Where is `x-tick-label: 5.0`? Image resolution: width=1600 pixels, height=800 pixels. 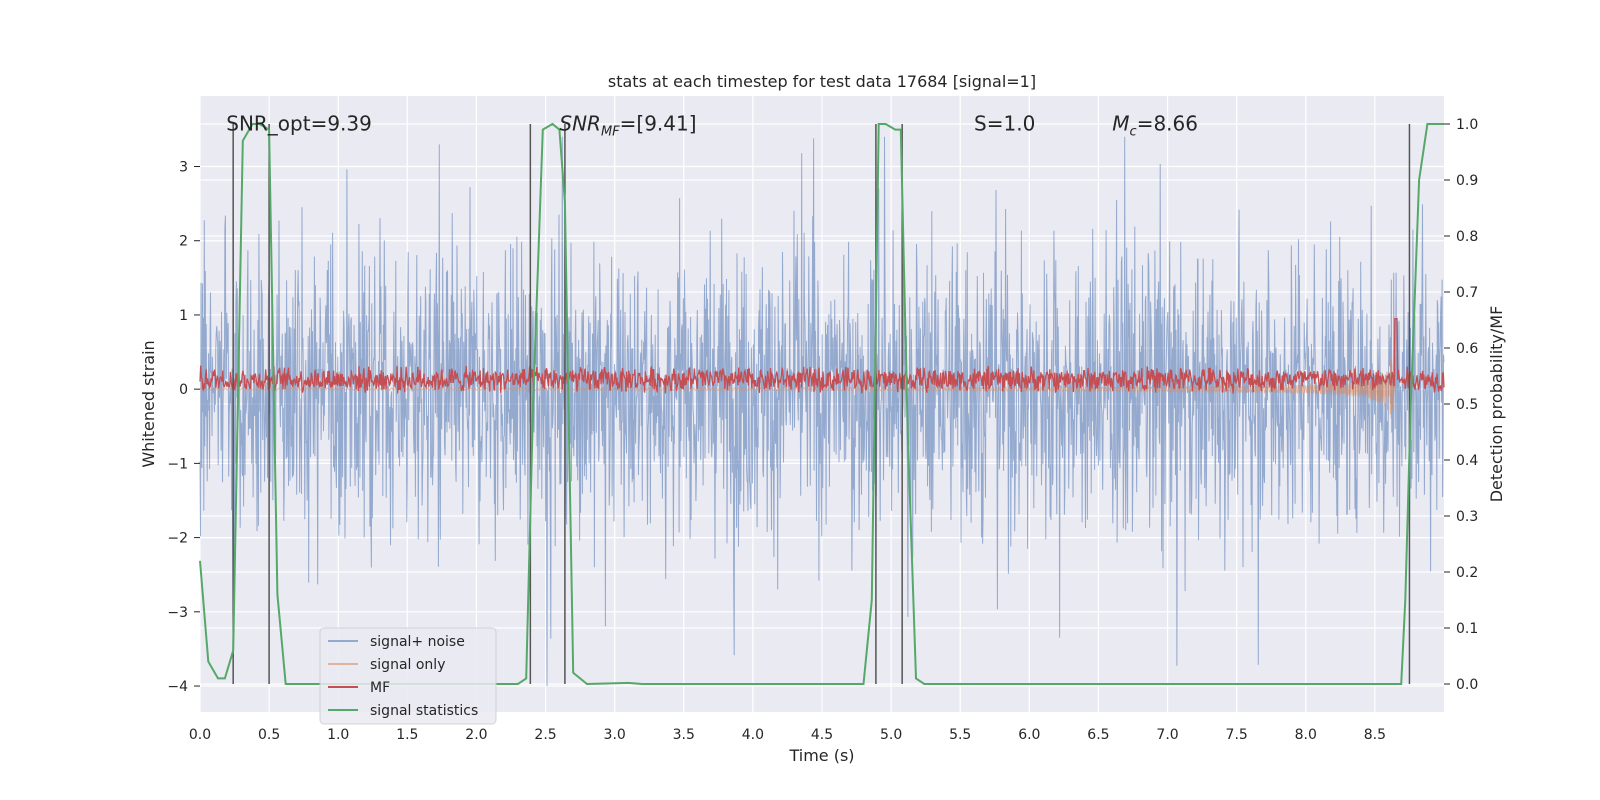 x-tick-label: 5.0 is located at coordinates (891, 735).